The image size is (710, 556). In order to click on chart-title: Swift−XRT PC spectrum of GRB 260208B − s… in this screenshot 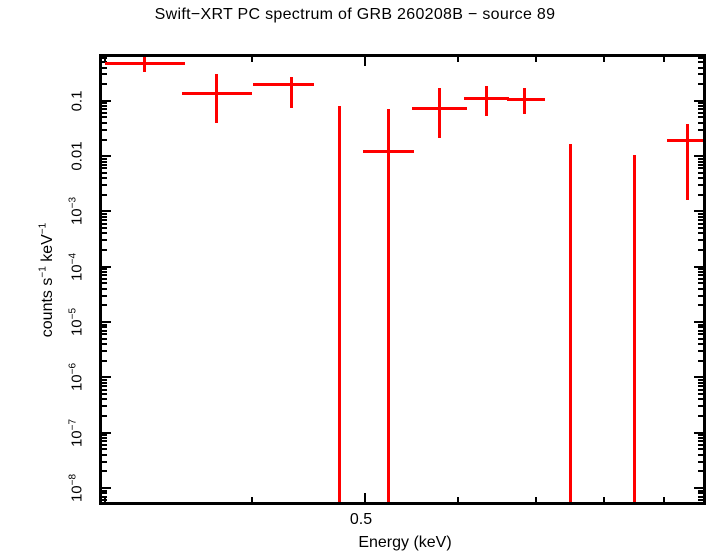, I will do `click(355, 14)`.